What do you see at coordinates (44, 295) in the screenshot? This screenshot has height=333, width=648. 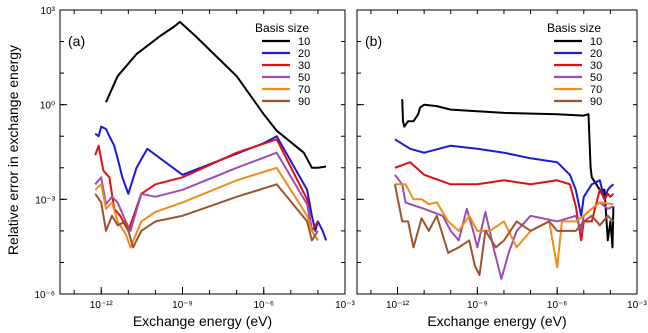 I see `y-tick-label: 10⁻⁶` at bounding box center [44, 295].